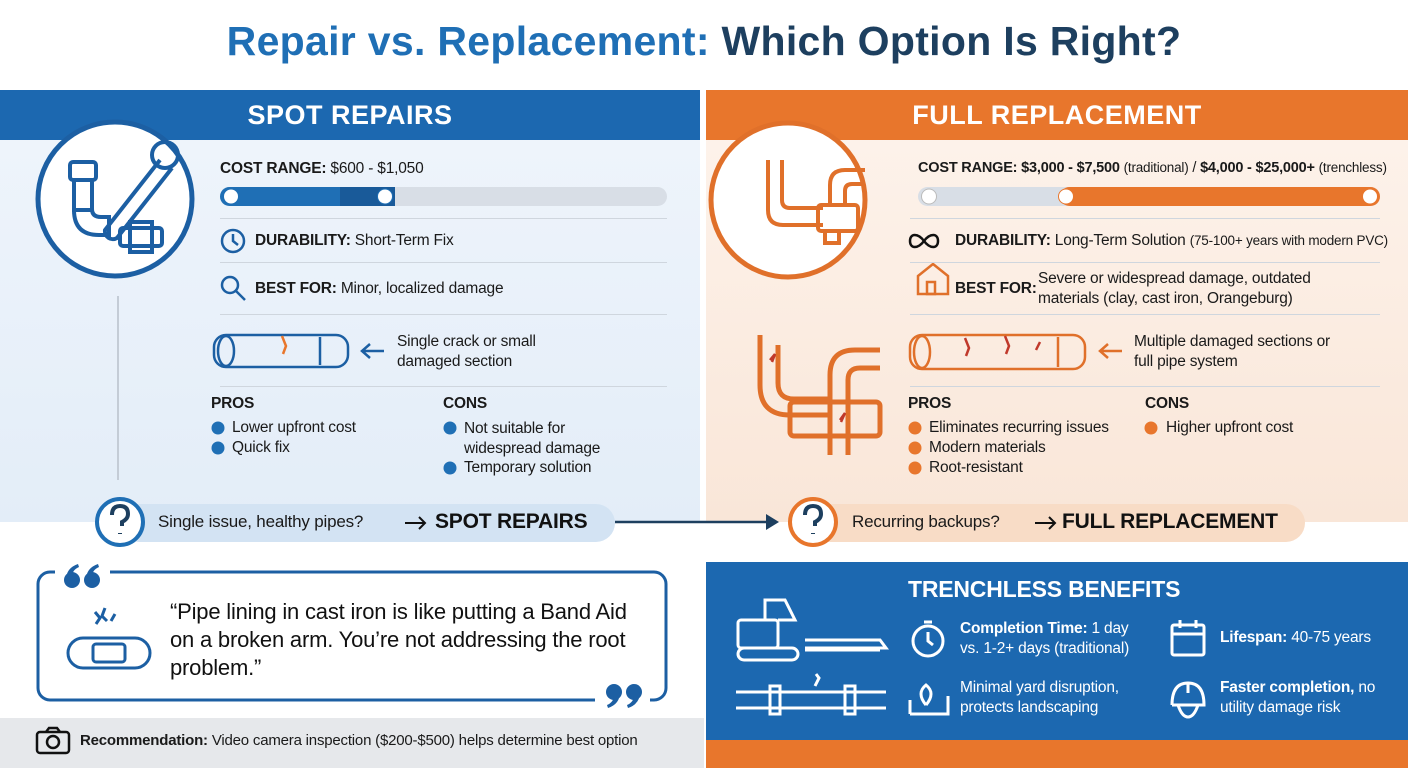 The height and width of the screenshot is (768, 1408). What do you see at coordinates (1057, 115) in the screenshot?
I see `full-heading: FULL REPLACEMENT` at bounding box center [1057, 115].